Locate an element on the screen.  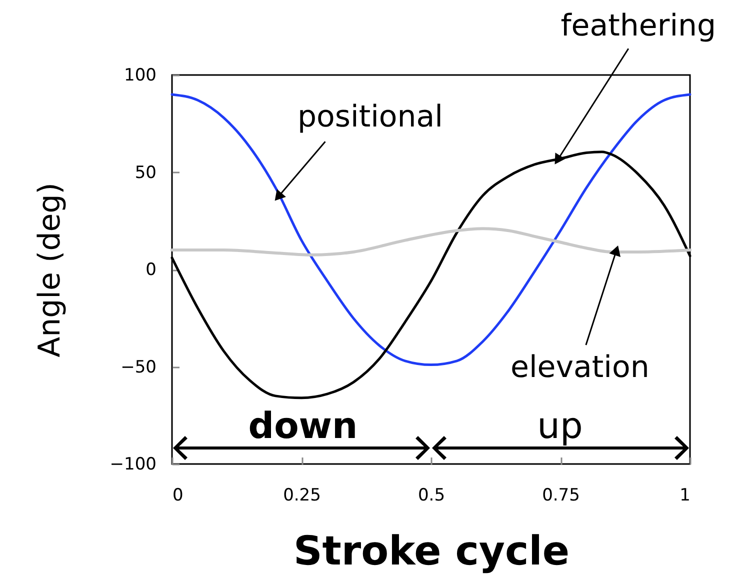
y-tick-label: 100 is located at coordinates (140, 76).